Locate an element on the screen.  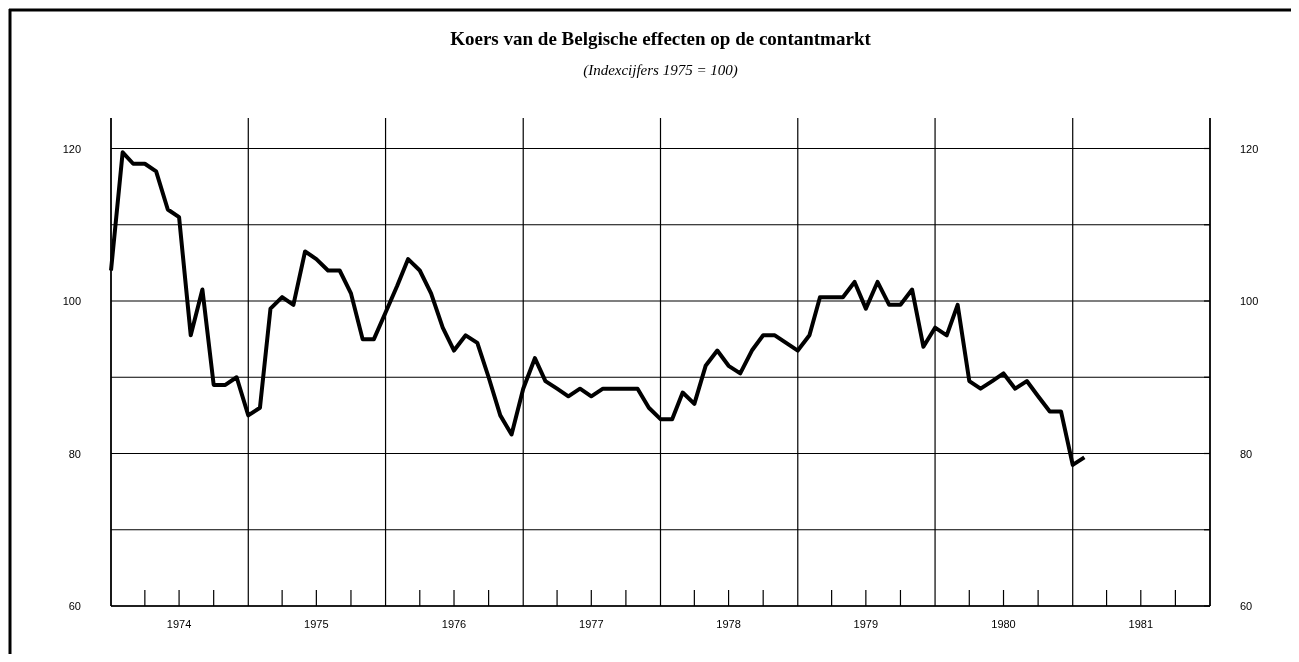
y2-tick-label: 100 is located at coordinates (1249, 301).